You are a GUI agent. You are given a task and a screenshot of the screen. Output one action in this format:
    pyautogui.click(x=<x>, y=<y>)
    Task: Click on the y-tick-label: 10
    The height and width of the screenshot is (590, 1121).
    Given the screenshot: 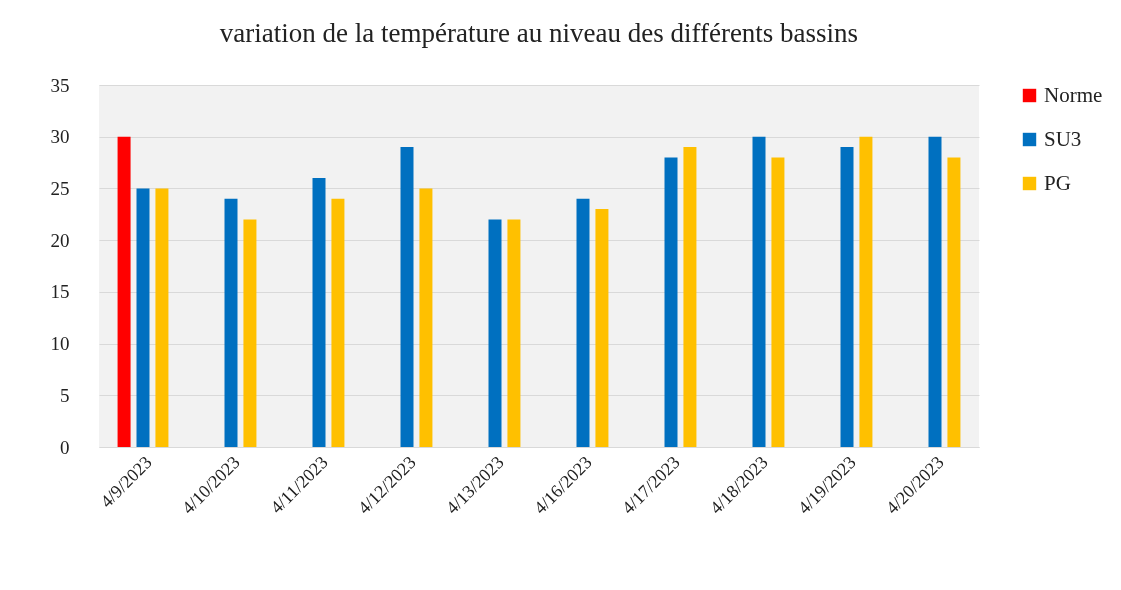 What is the action you would take?
    pyautogui.click(x=60, y=344)
    